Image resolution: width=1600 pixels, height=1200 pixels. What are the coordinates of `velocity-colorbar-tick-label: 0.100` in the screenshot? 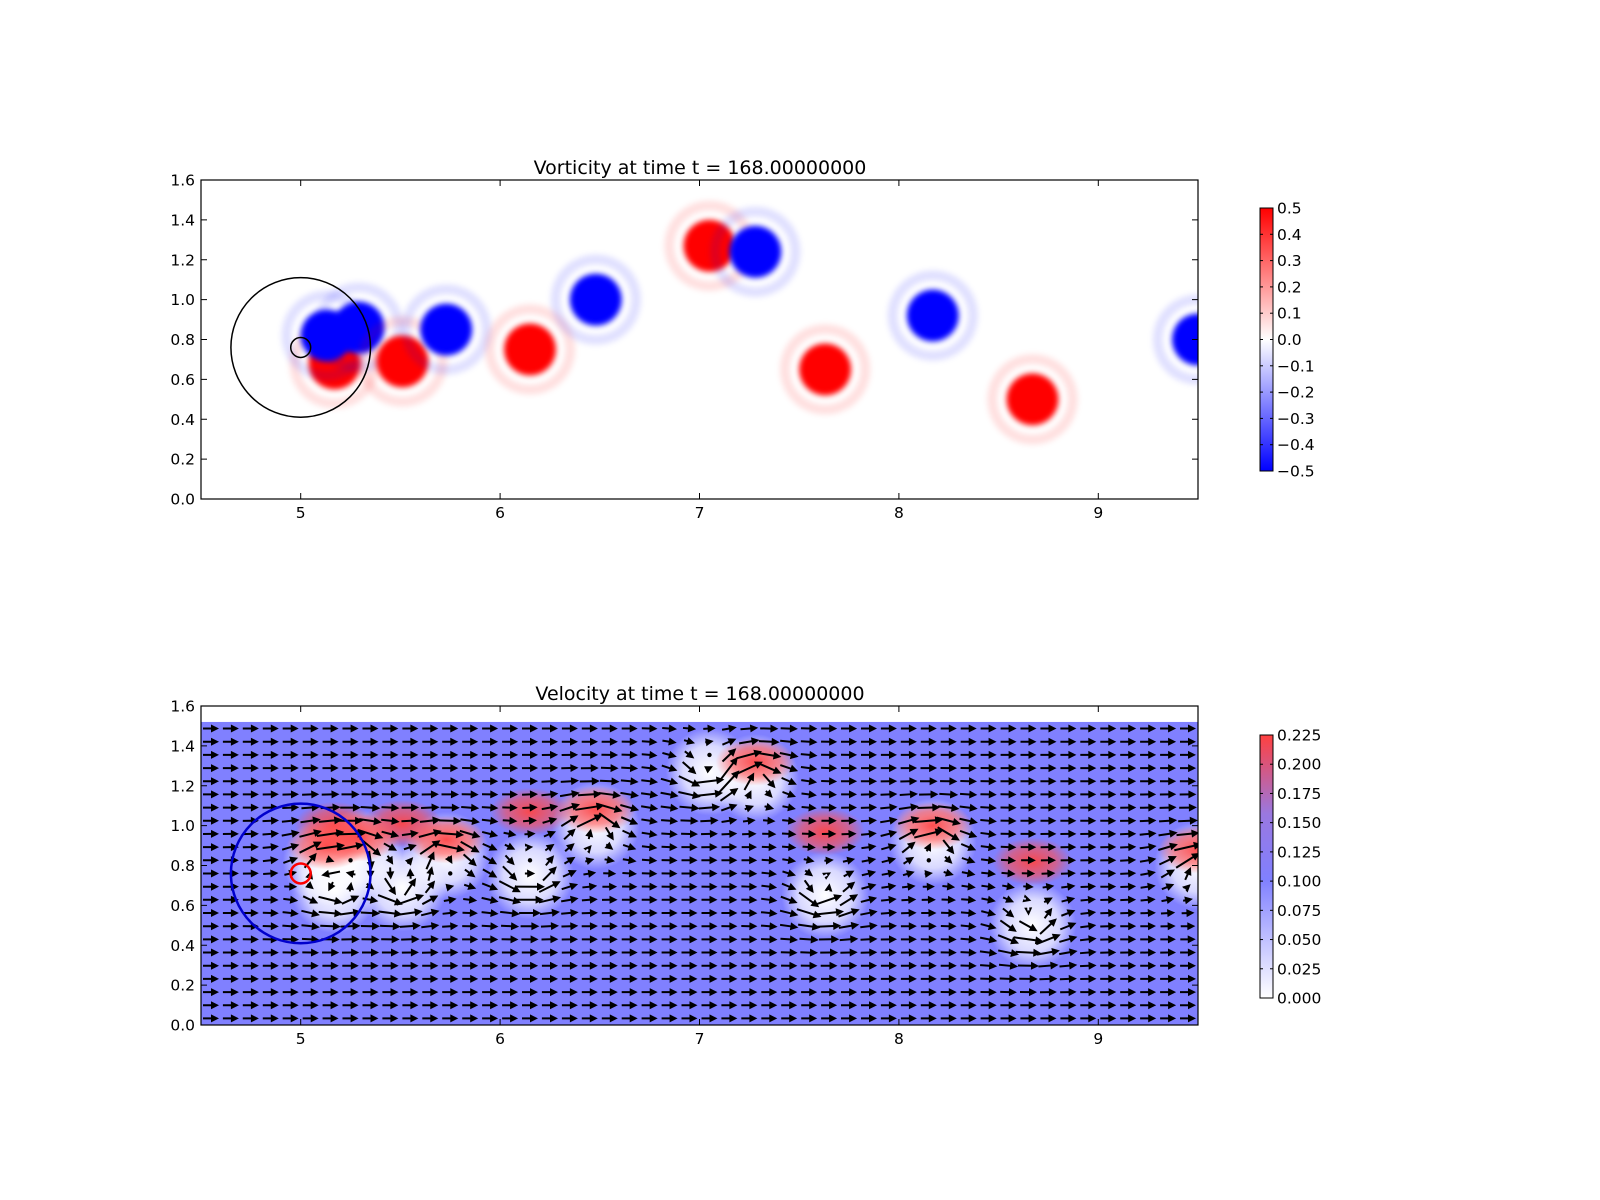 It's located at (1299, 882).